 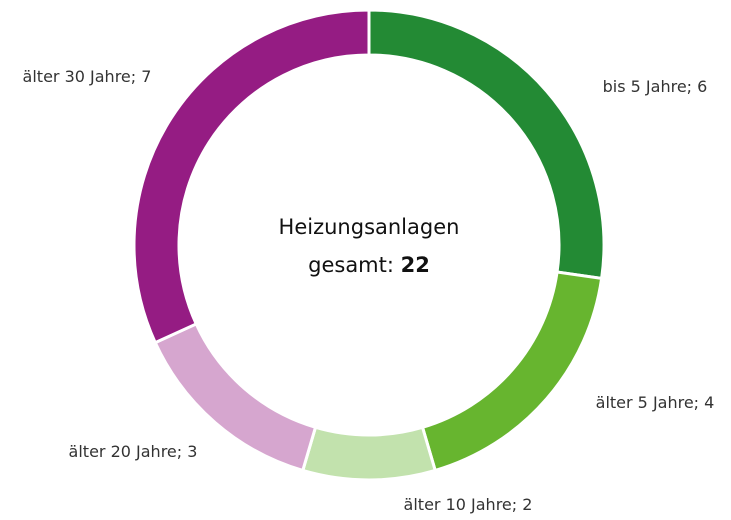 I want to click on data-label: älter 10 Jahre; 2, so click(x=468, y=504).